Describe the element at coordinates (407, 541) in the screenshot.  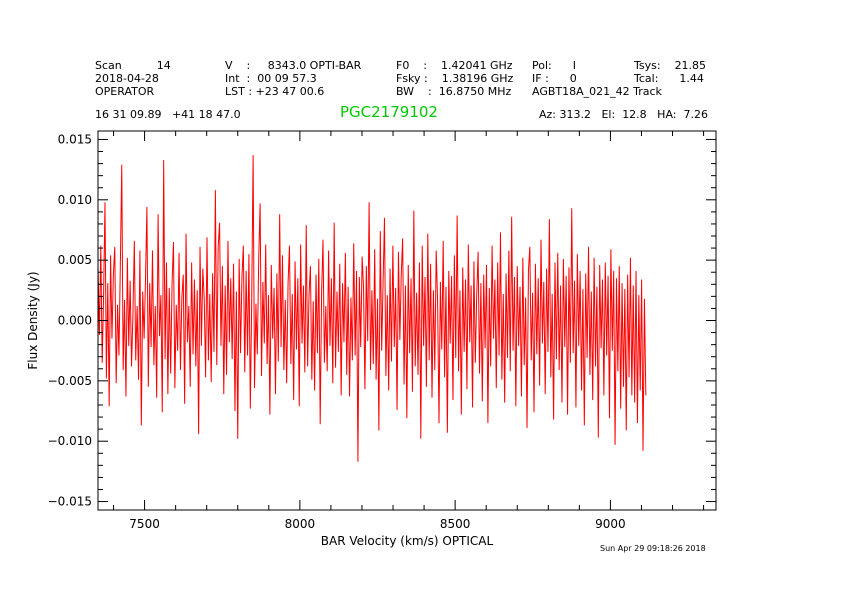
I see `x-axis-label: BAR Velocity (km/s) OPTICAL` at that location.